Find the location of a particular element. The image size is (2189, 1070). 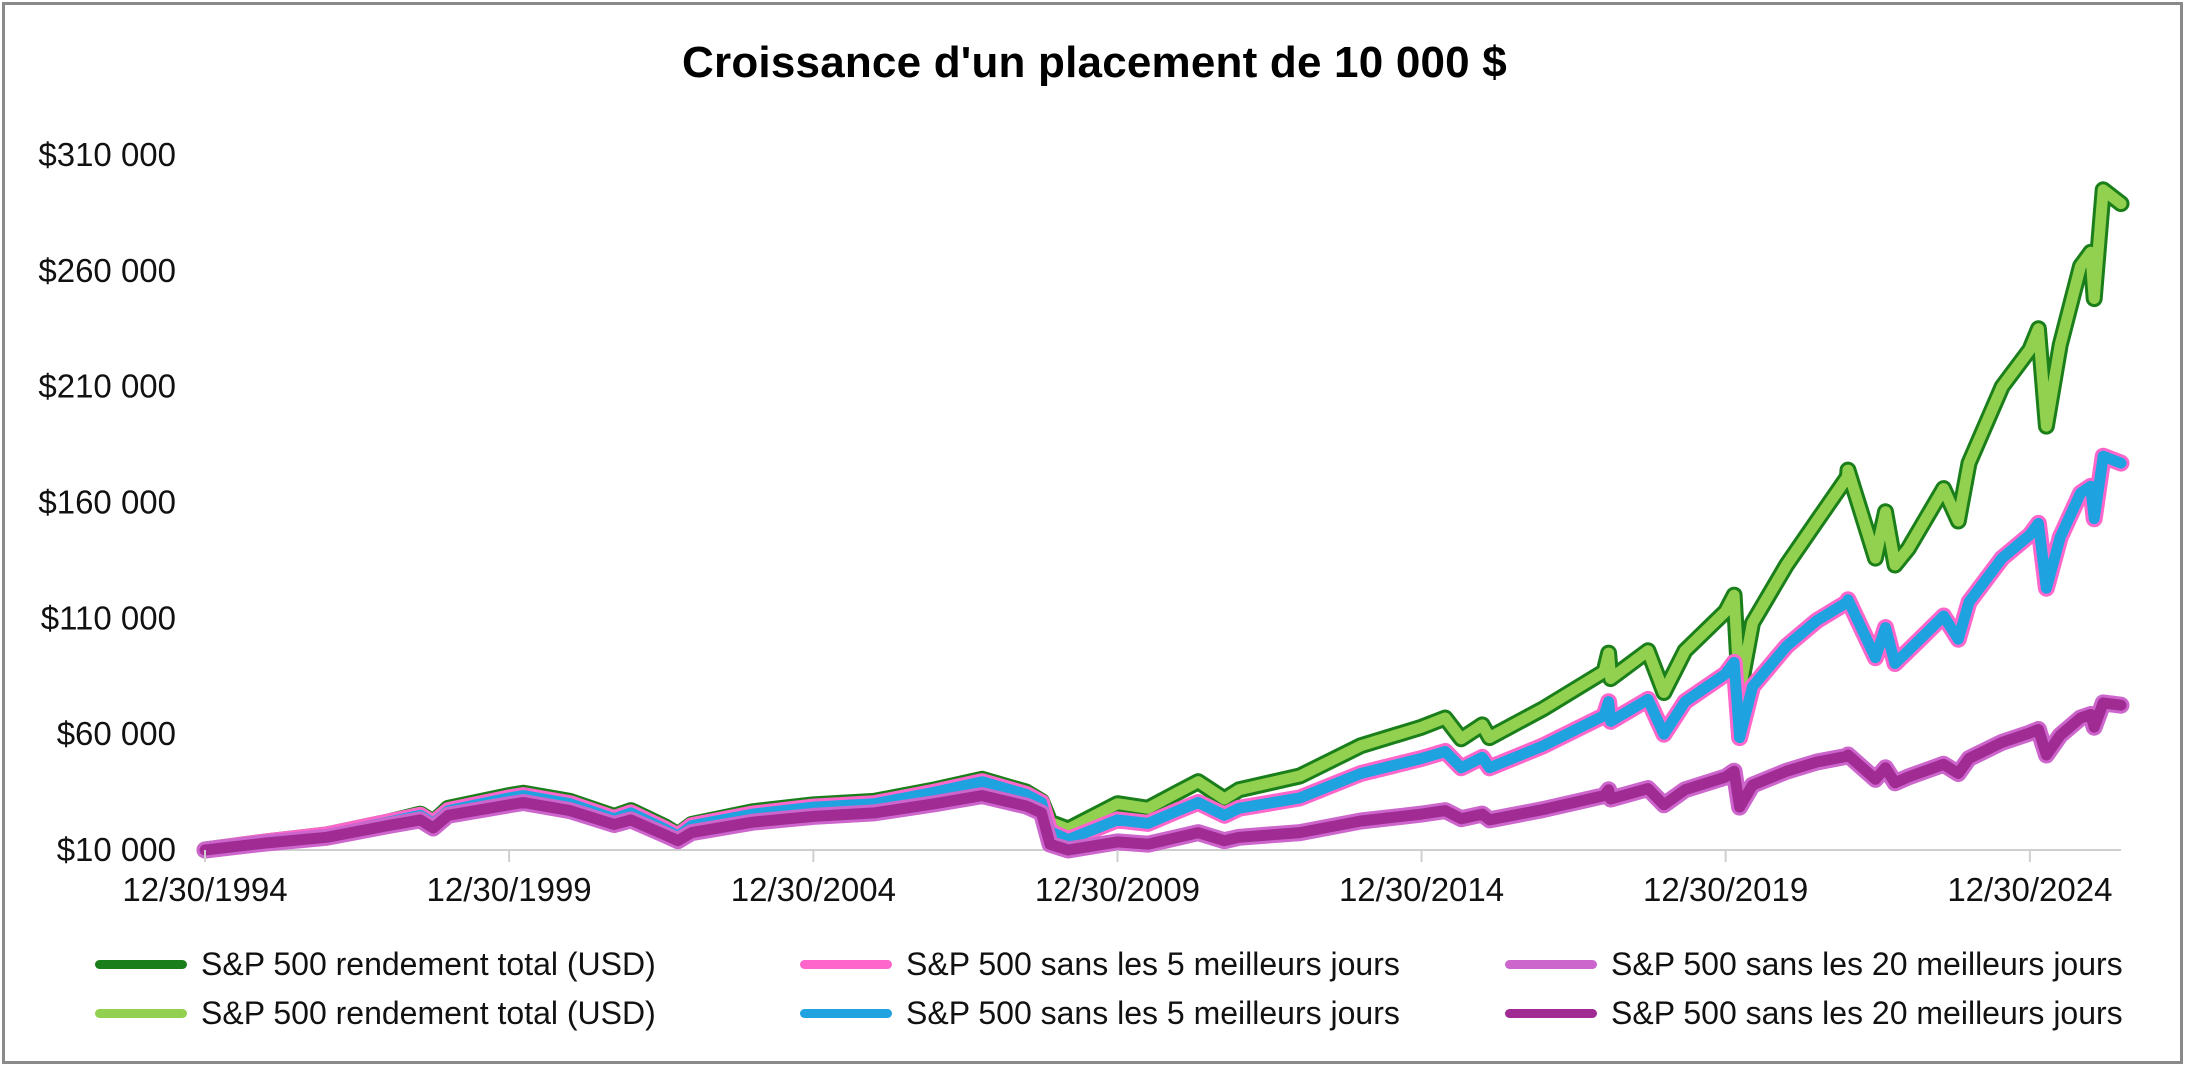

y-tick-label: $160 000 is located at coordinates (107, 502).